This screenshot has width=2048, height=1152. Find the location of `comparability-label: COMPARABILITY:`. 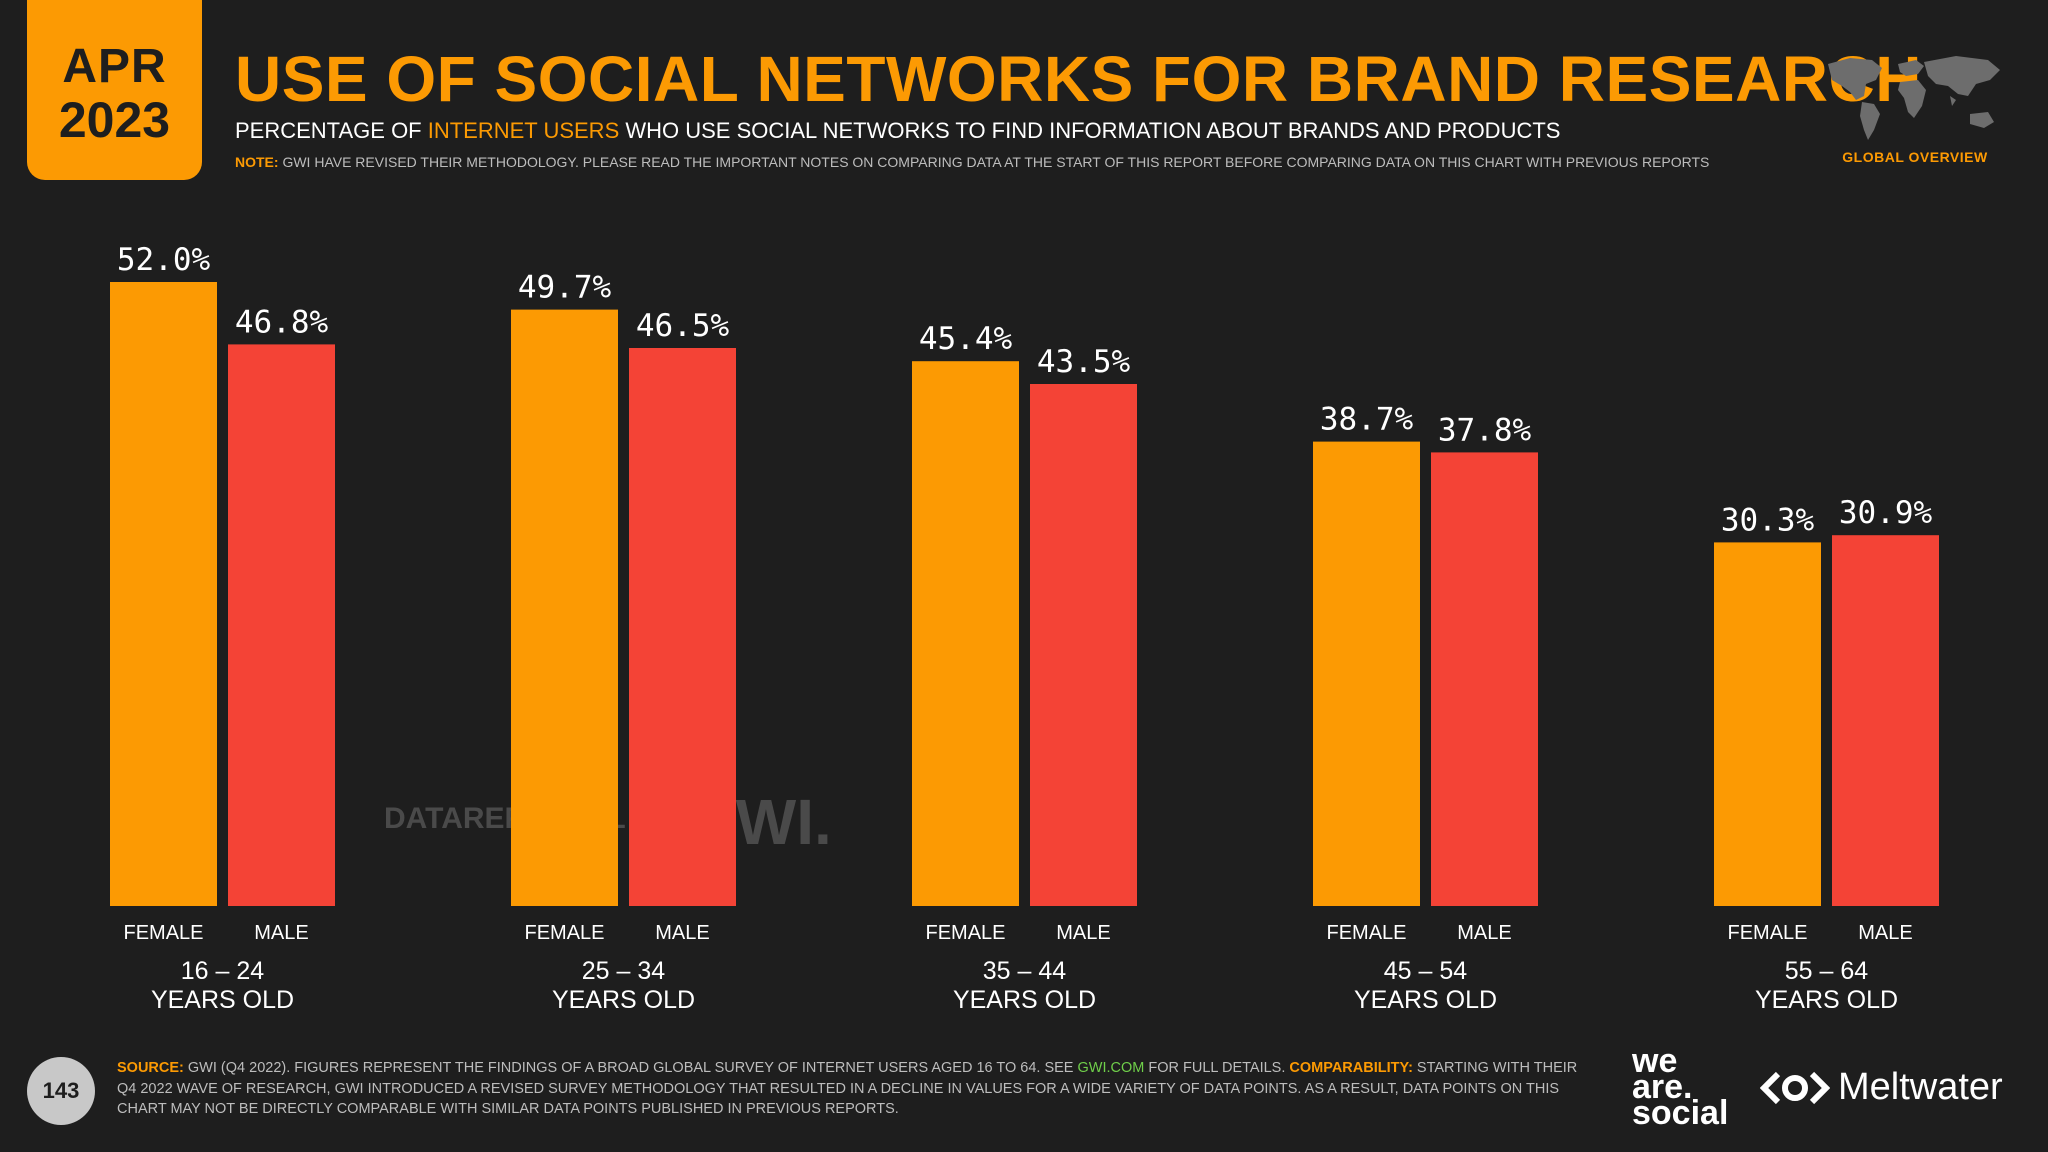

comparability-label: COMPARABILITY: is located at coordinates (1351, 1068).